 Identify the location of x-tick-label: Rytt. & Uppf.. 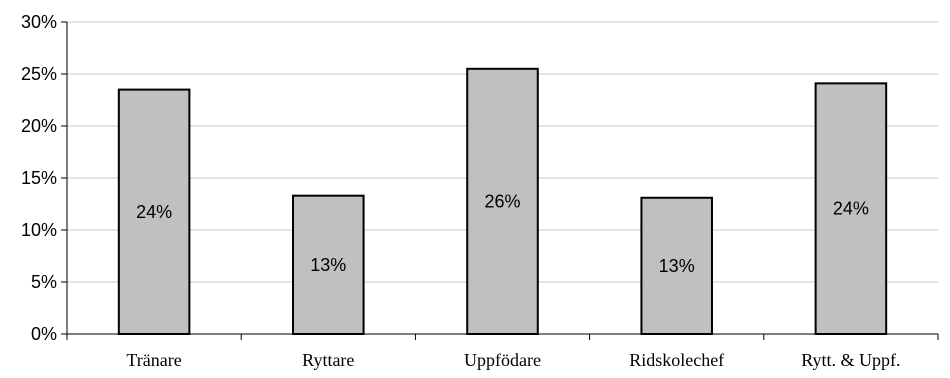
(850, 360).